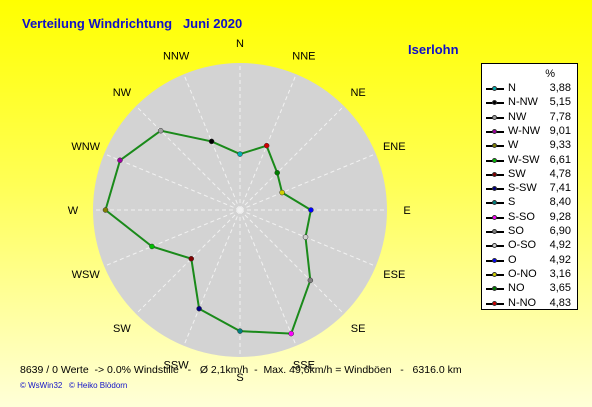 This screenshot has width=592, height=407. What do you see at coordinates (191, 258) in the screenshot?
I see `point-sw` at bounding box center [191, 258].